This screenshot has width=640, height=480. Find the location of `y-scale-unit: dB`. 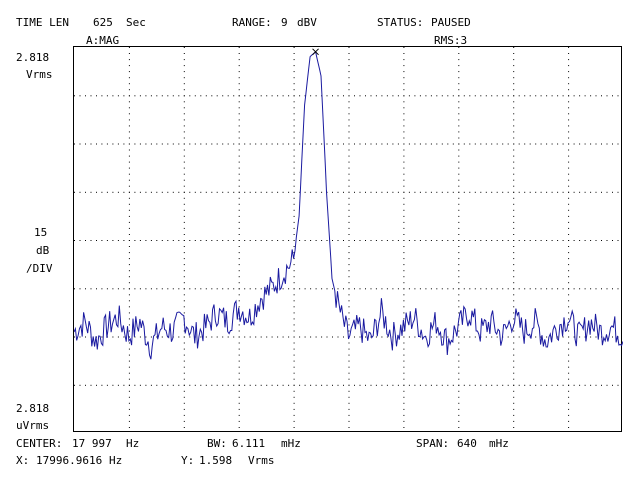

y-scale-unit: dB is located at coordinates (43, 250).